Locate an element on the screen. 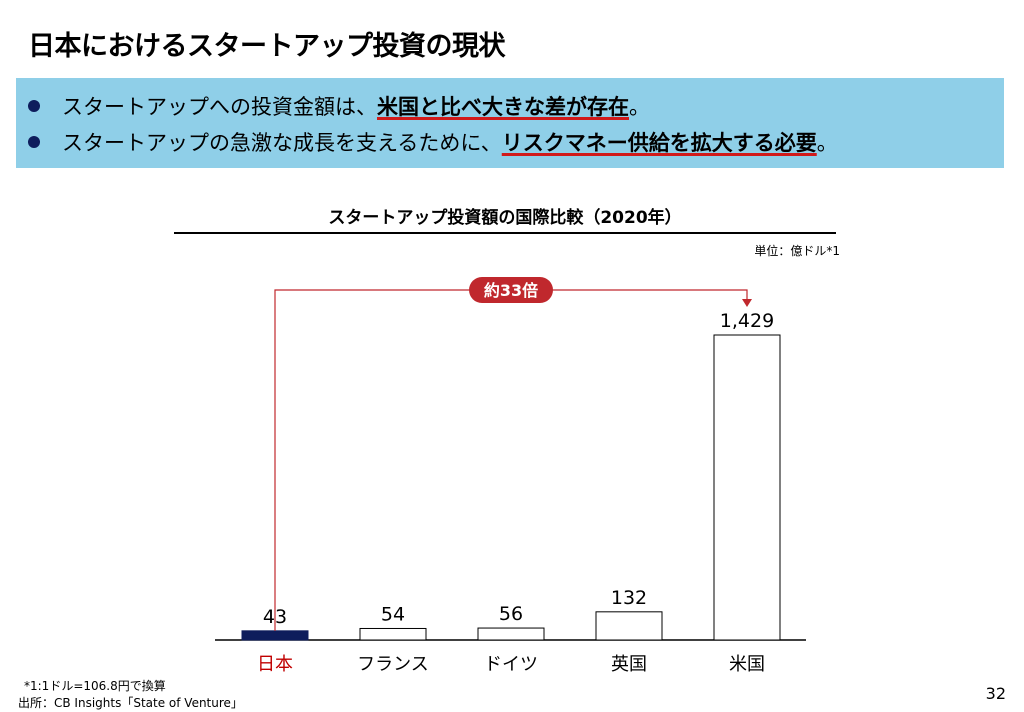 The image size is (1024, 712). category-label-フランス: フランス is located at coordinates (393, 664).